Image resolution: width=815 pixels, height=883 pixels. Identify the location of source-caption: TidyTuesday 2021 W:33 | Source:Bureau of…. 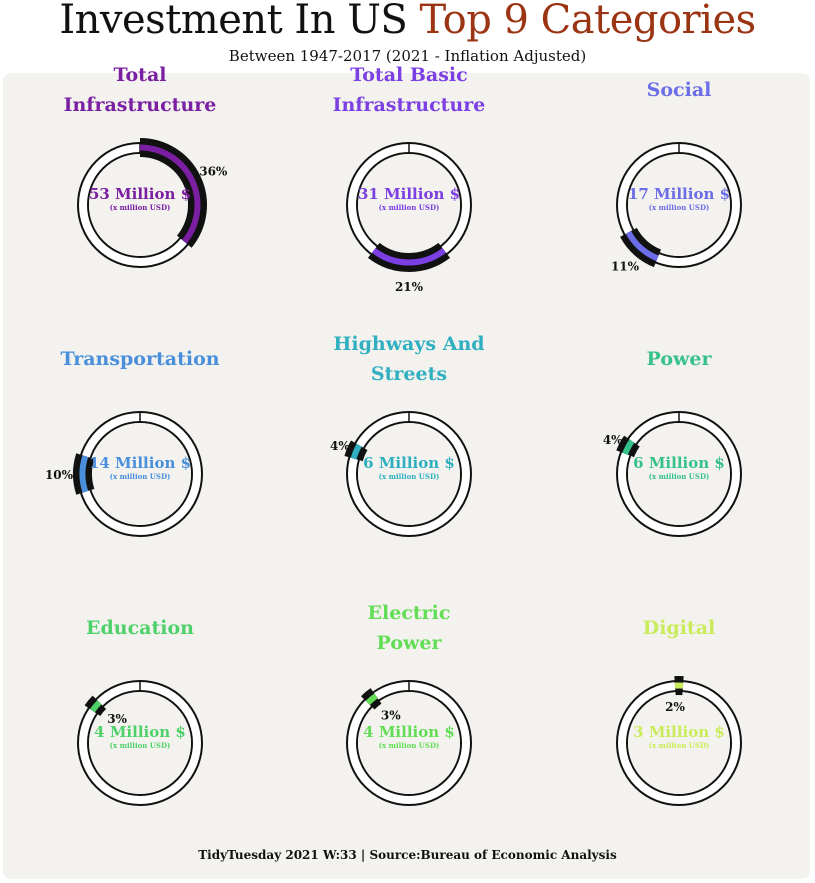
(407, 855).